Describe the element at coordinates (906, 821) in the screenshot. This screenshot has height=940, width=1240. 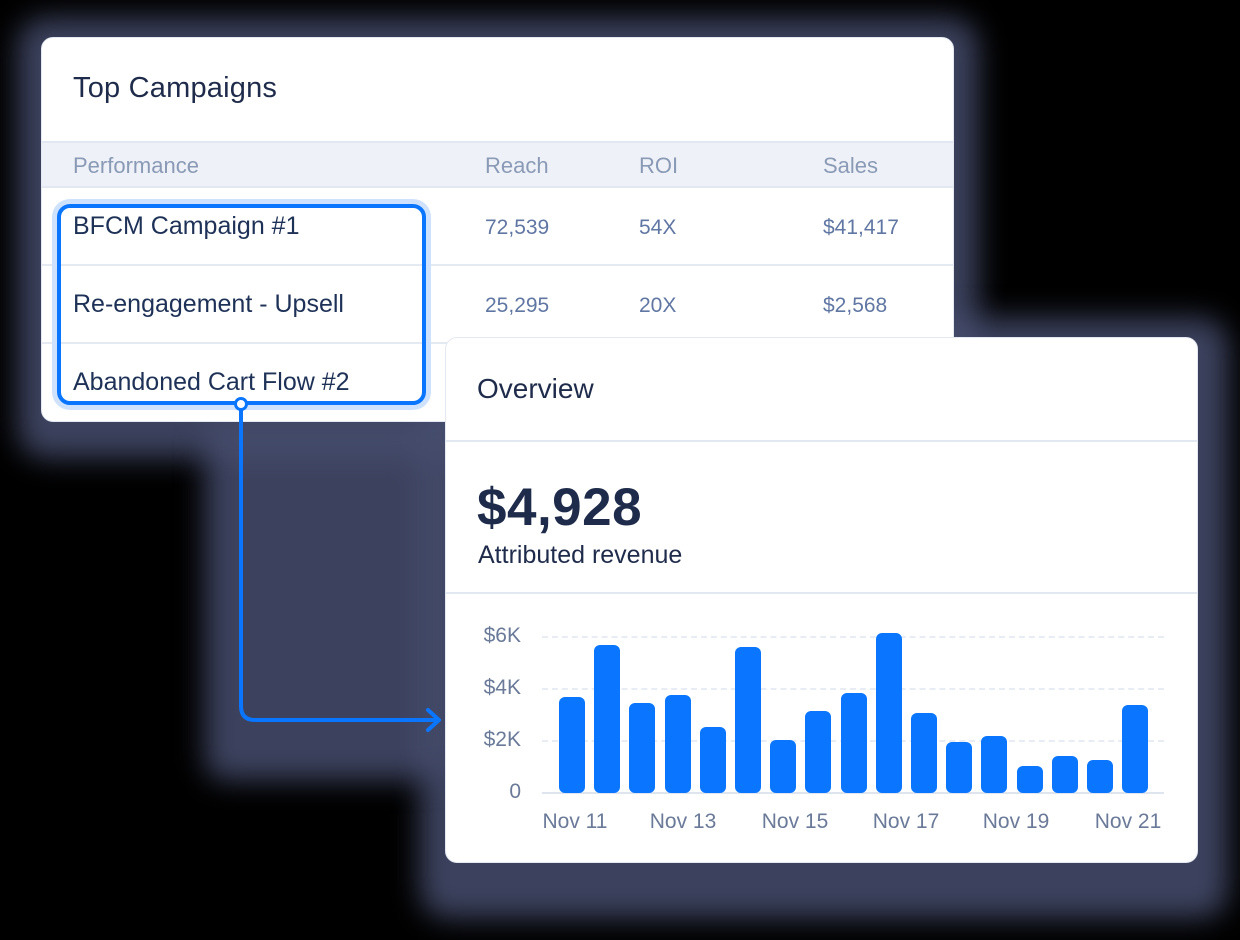
I see `x-axis-label: Nov 17` at that location.